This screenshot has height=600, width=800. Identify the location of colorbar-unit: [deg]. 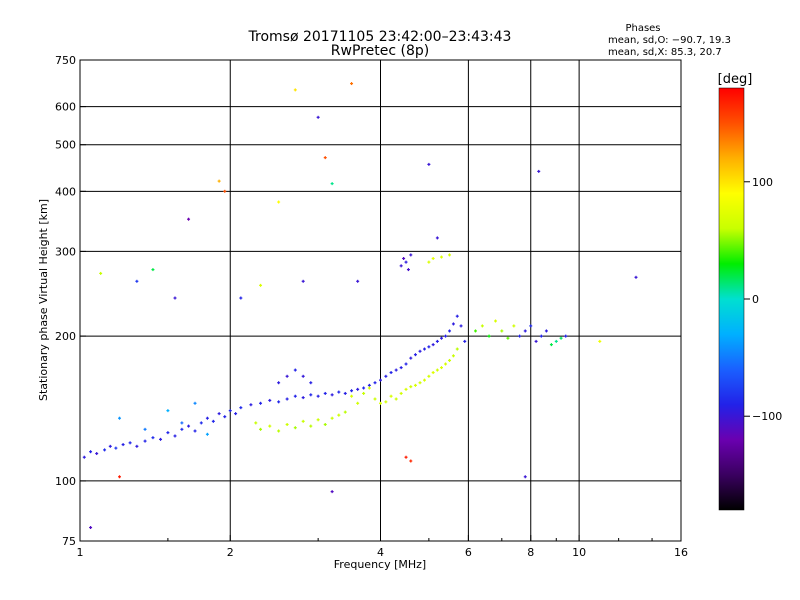
(735, 79).